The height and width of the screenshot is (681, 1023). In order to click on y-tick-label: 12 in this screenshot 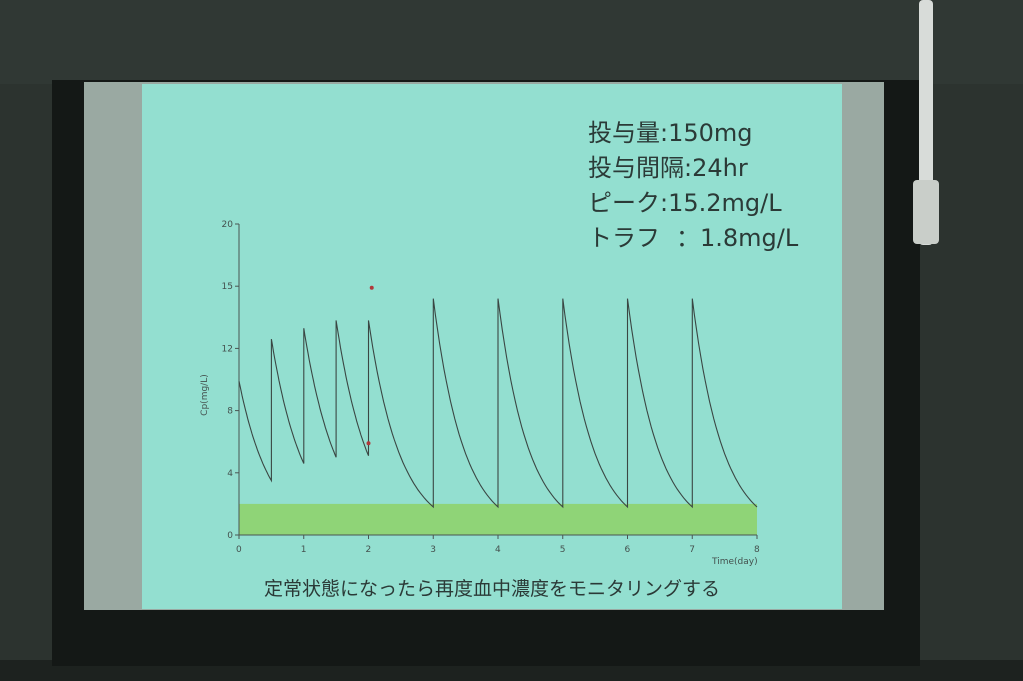, I will do `click(227, 349)`.